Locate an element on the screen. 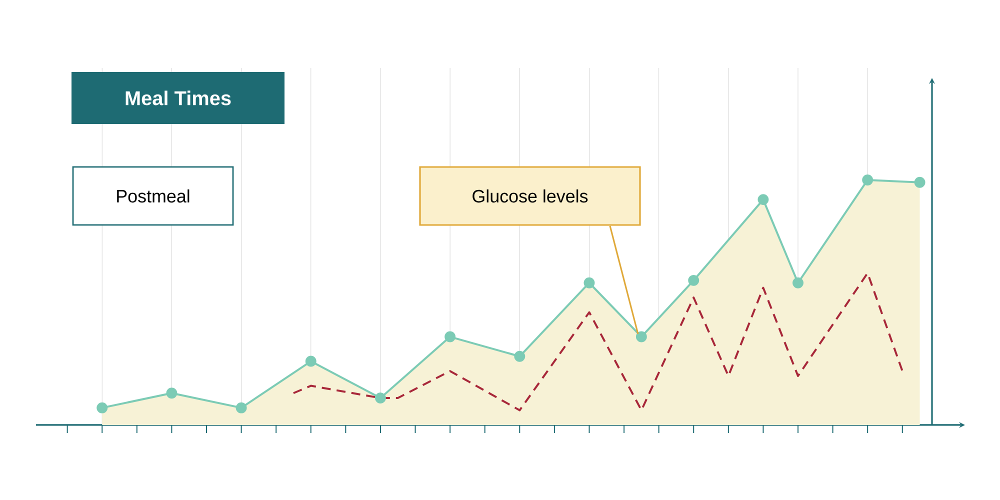 The image size is (1000, 500). chart-title: Meal Times is located at coordinates (178, 98).